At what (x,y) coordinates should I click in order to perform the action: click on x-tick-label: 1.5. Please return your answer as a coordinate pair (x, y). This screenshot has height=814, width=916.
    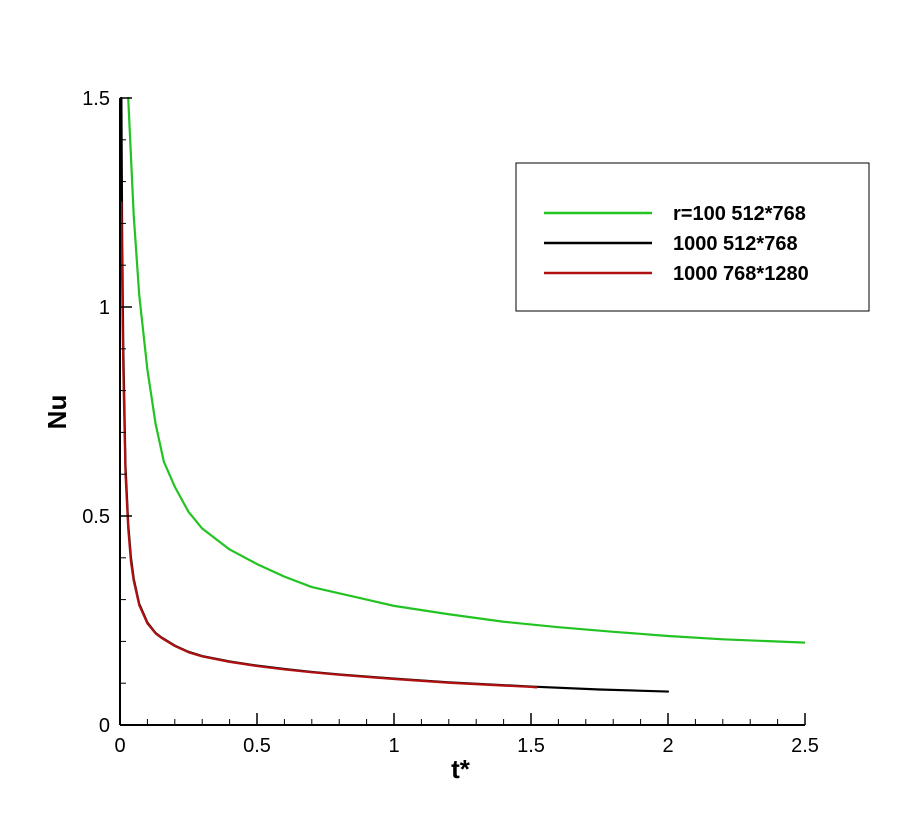
    Looking at the image, I should click on (531, 746).